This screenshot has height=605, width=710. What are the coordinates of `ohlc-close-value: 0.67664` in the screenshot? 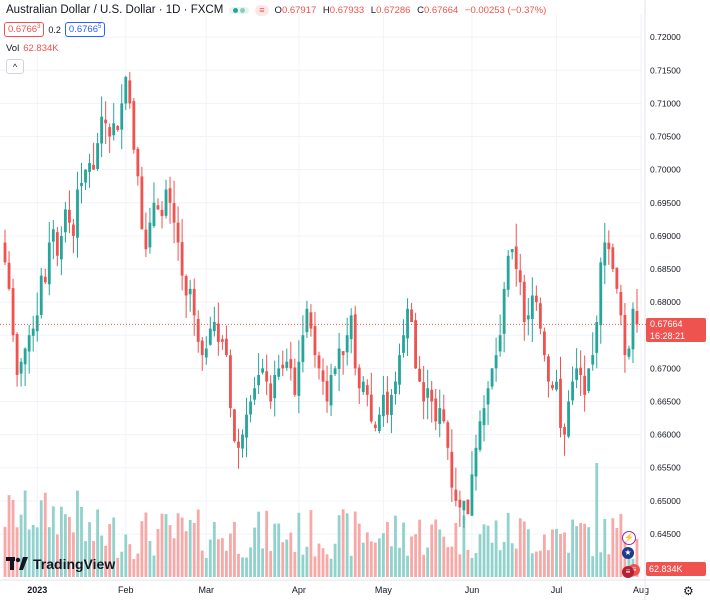 It's located at (441, 10).